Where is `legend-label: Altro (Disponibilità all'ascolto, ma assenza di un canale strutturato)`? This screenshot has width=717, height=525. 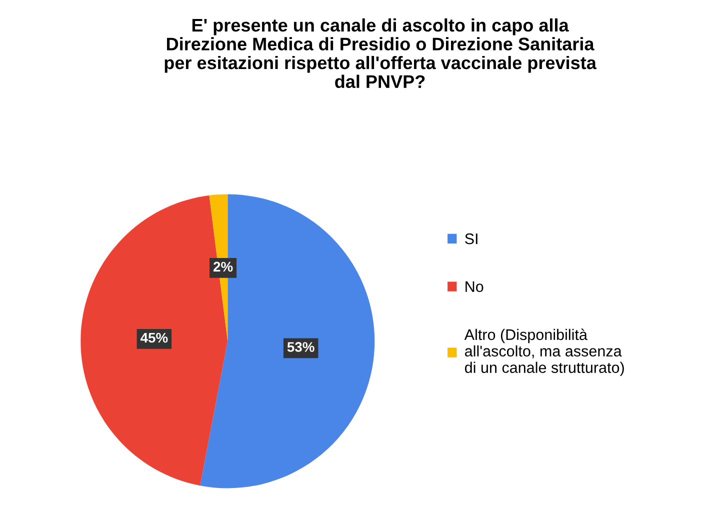
legend-label: Altro (Disponibilità all'ascolto, ma assenza di un canale strutturato) is located at coordinates (544, 352).